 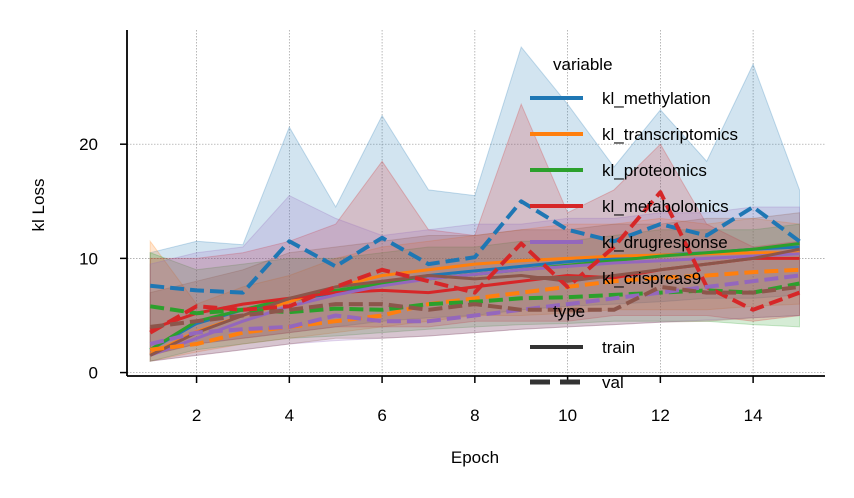 I want to click on x-tick-label-2: 2, so click(x=196, y=415).